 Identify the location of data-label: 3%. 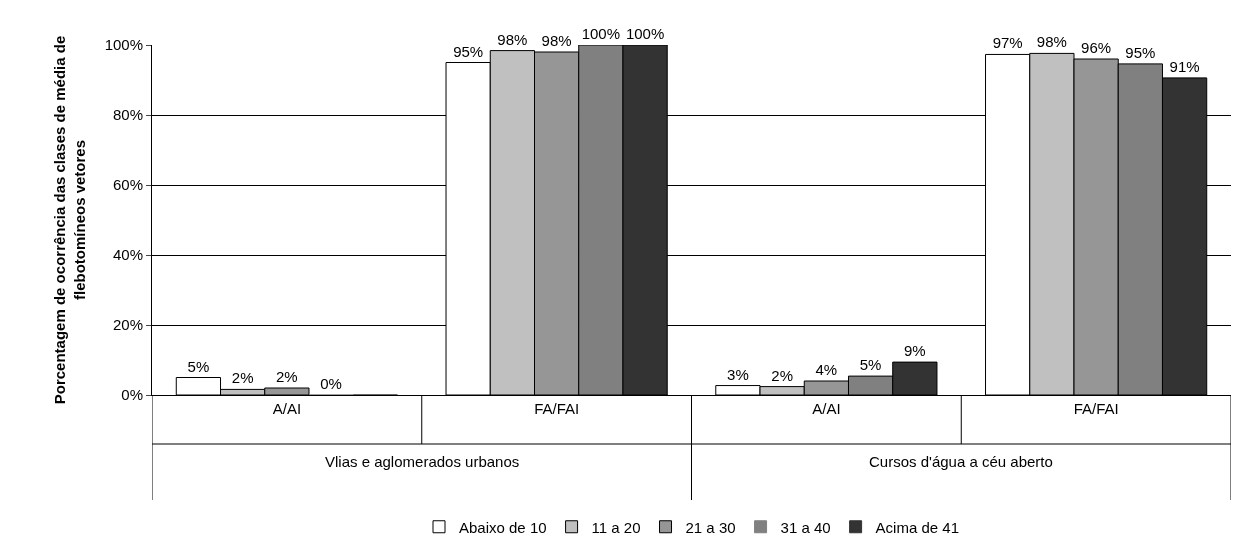
(738, 374).